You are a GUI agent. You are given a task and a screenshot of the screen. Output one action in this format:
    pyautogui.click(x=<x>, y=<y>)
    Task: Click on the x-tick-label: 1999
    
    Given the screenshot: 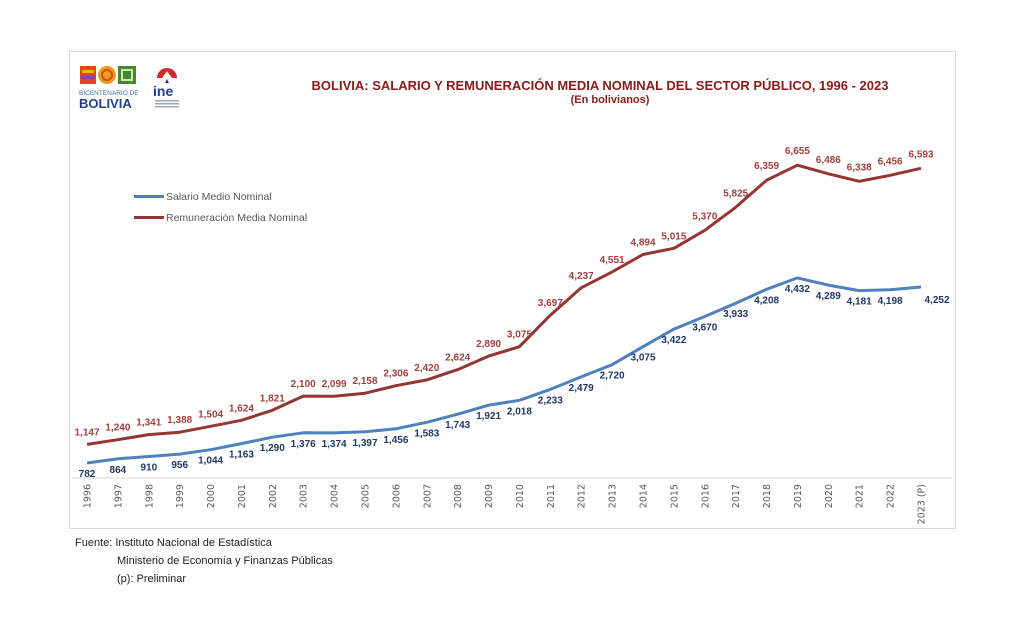 What is the action you would take?
    pyautogui.click(x=180, y=496)
    